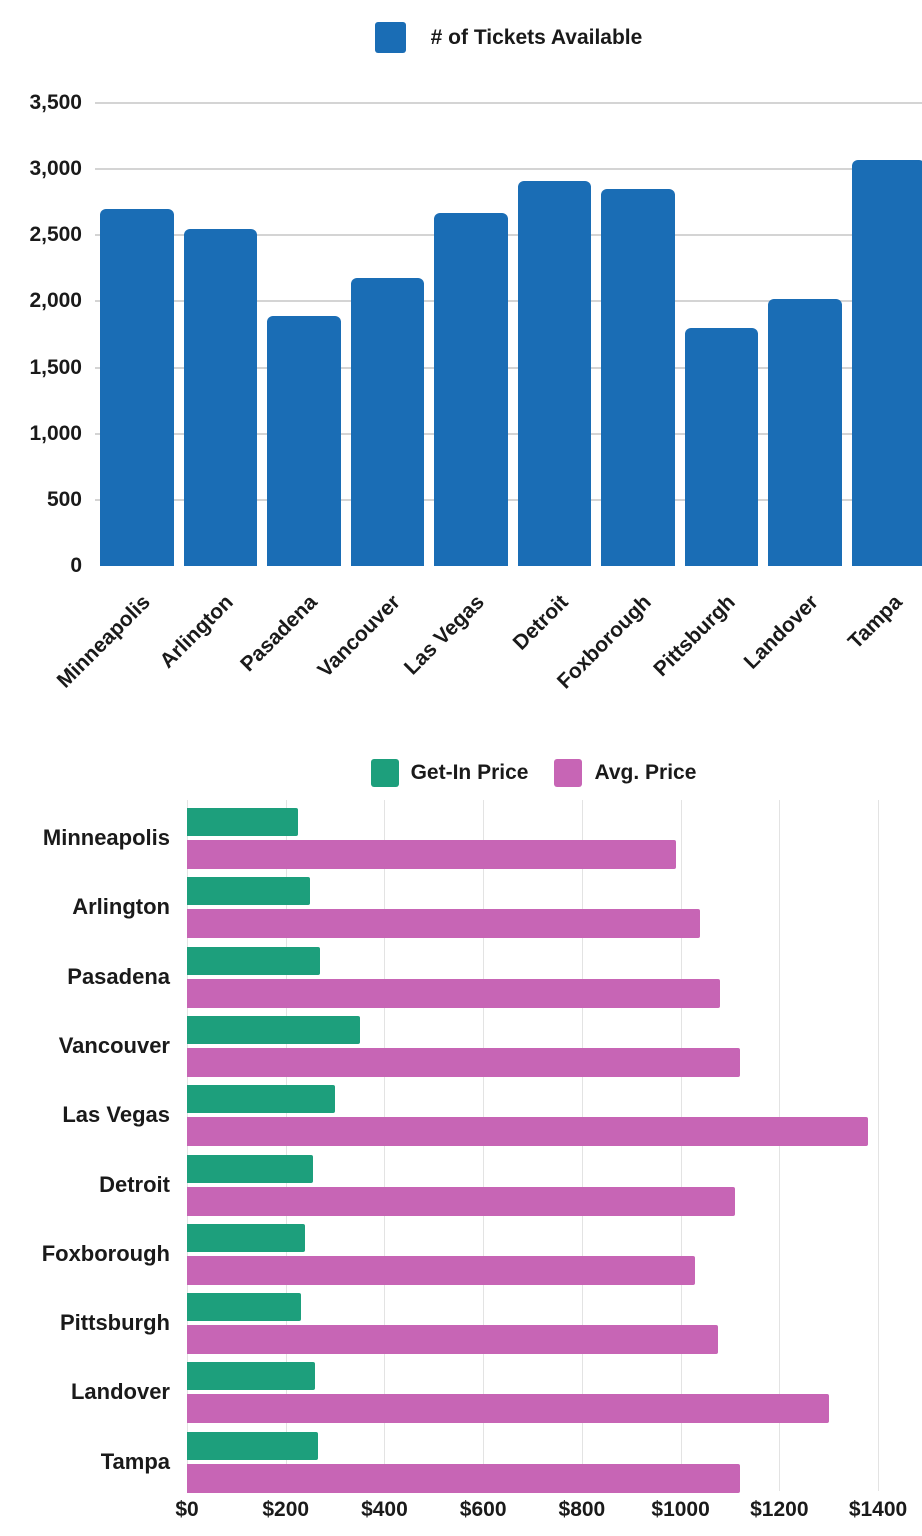 The width and height of the screenshot is (922, 1536). Describe the element at coordinates (115, 1323) in the screenshot. I see `category-label-pittsburgh: Pittsburgh` at that location.